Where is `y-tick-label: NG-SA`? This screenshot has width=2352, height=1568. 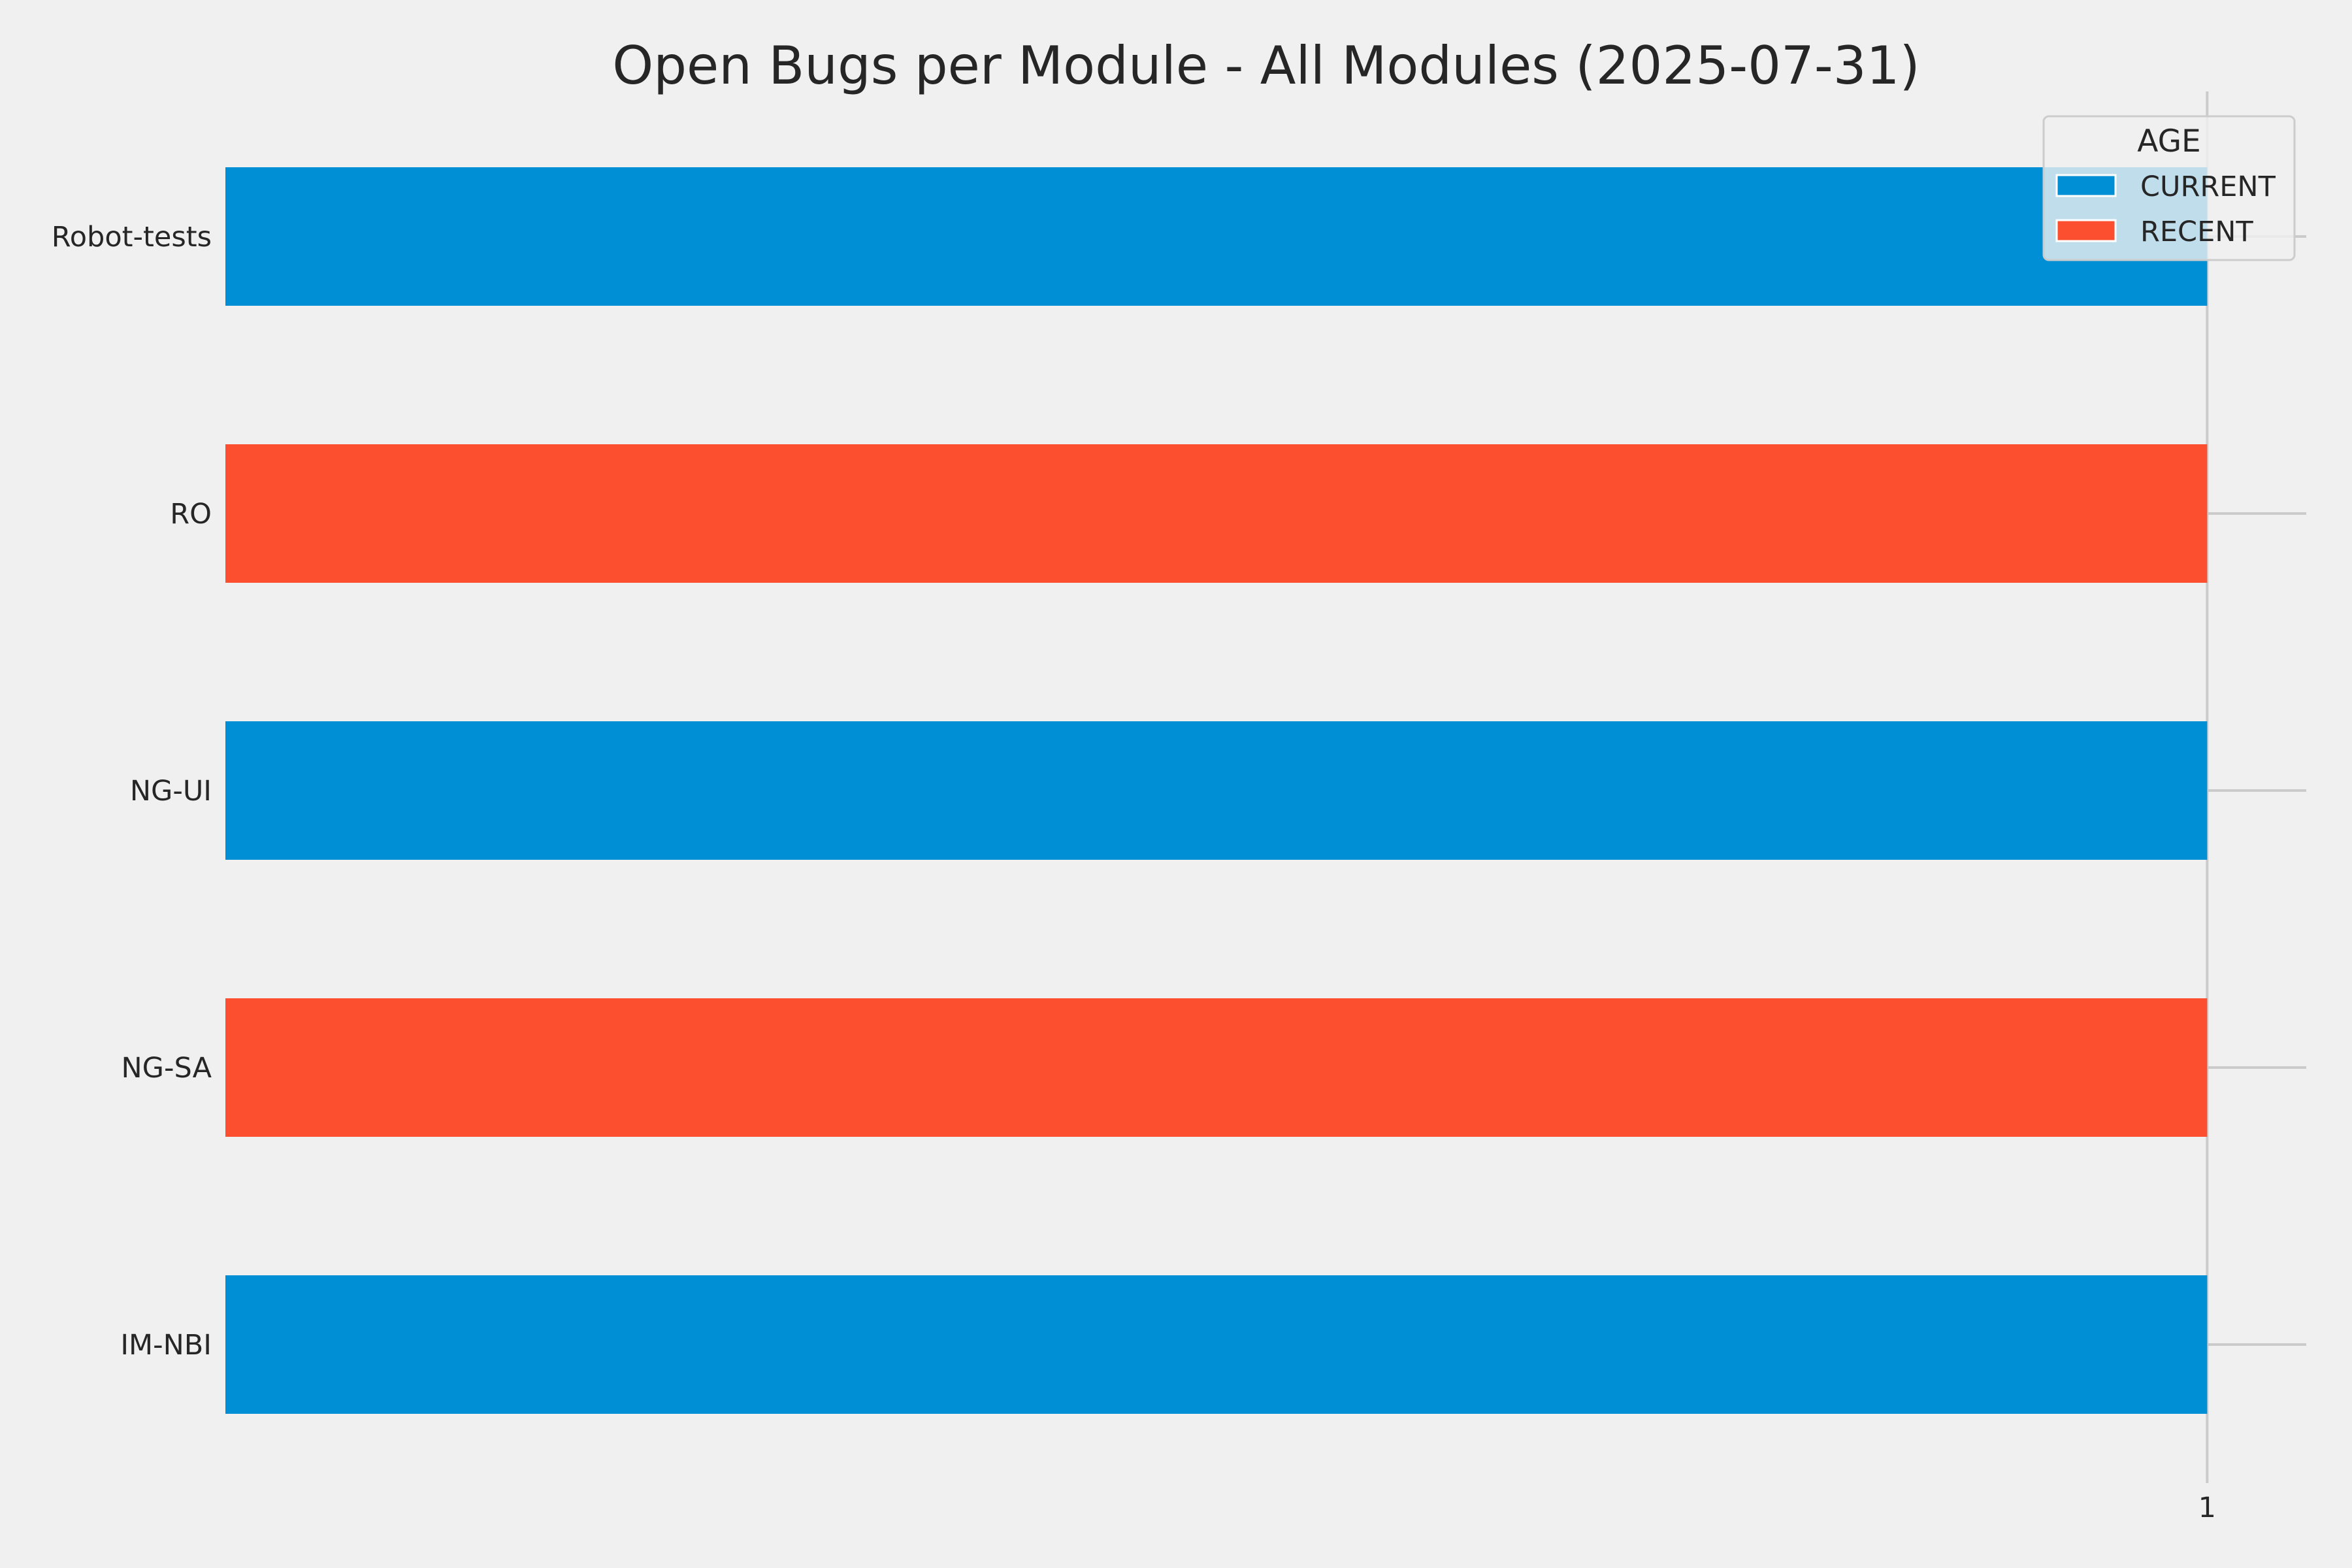
y-tick-label: NG-SA is located at coordinates (166, 1068).